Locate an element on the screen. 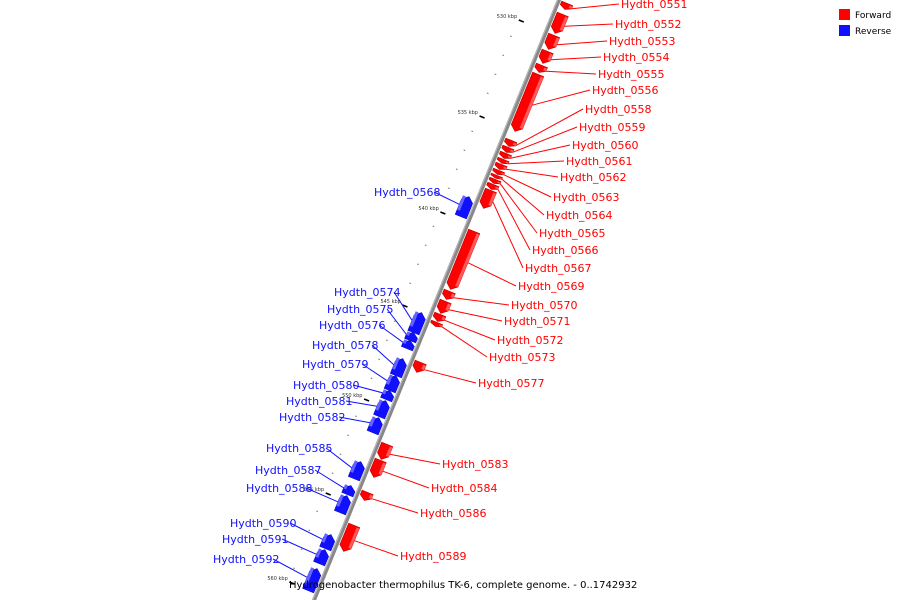  gene-label-hydth_0591: Hydth_0591 is located at coordinates (255, 539).